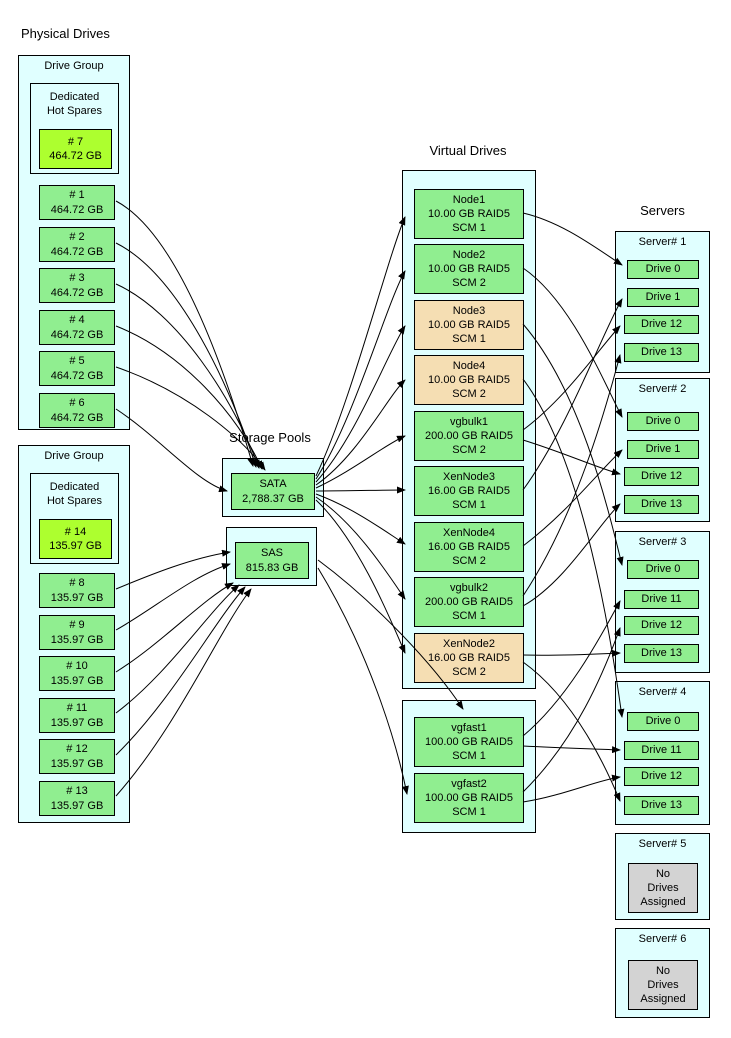  I want to click on virtual-drive-node4: Node4 10.00 GB RAID5 SCM 2, so click(469, 380).